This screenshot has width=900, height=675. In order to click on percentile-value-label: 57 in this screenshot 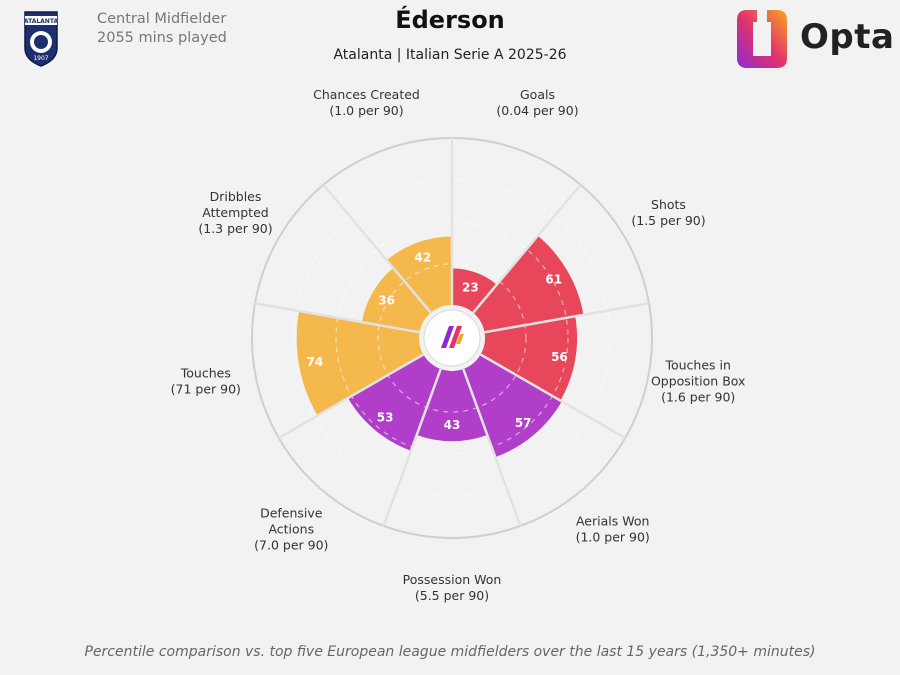, I will do `click(523, 423)`.